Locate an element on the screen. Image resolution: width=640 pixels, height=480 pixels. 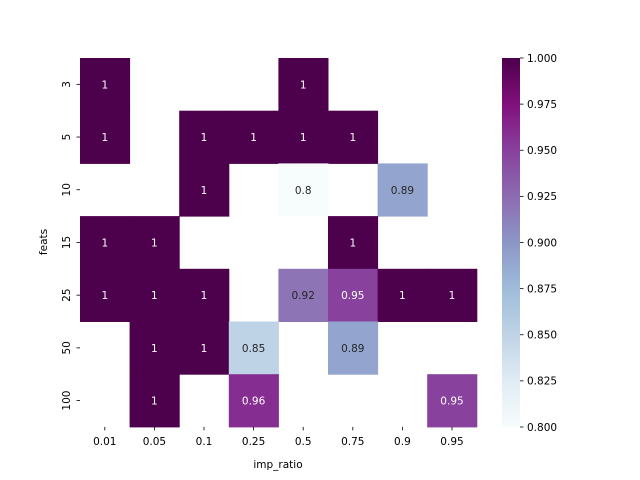
cell-value-label: 0.8 is located at coordinates (303, 191).